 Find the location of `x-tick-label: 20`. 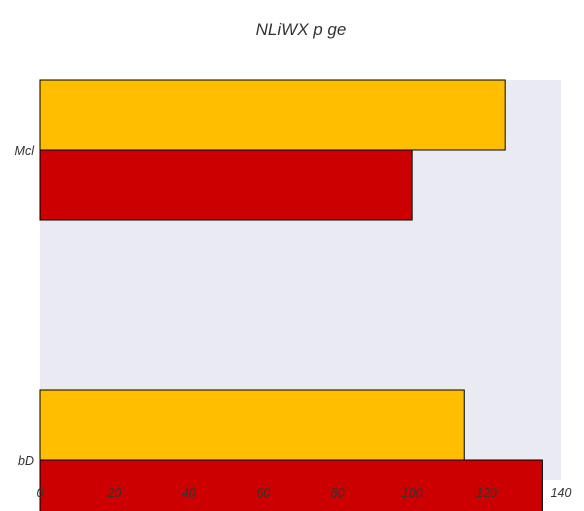

x-tick-label: 20 is located at coordinates (113, 493).